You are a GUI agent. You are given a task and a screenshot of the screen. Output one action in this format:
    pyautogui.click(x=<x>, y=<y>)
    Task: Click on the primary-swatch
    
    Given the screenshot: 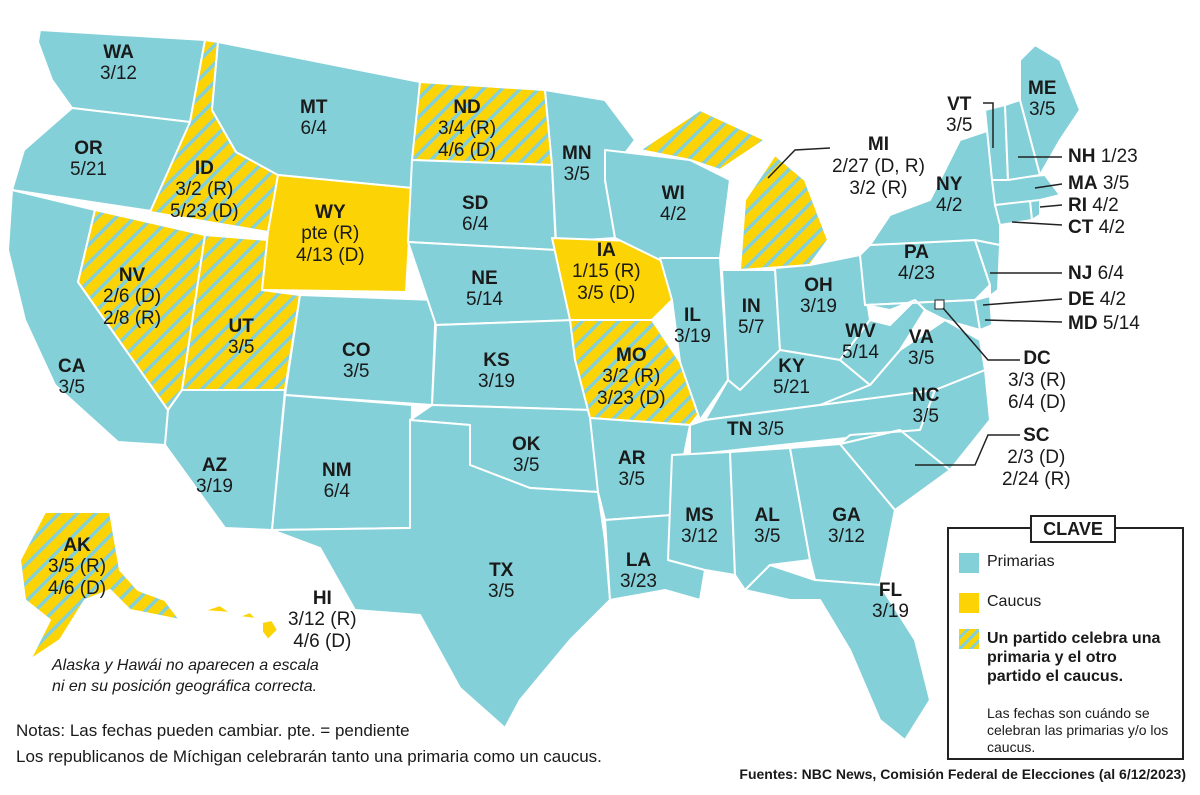 What is the action you would take?
    pyautogui.click(x=969, y=563)
    